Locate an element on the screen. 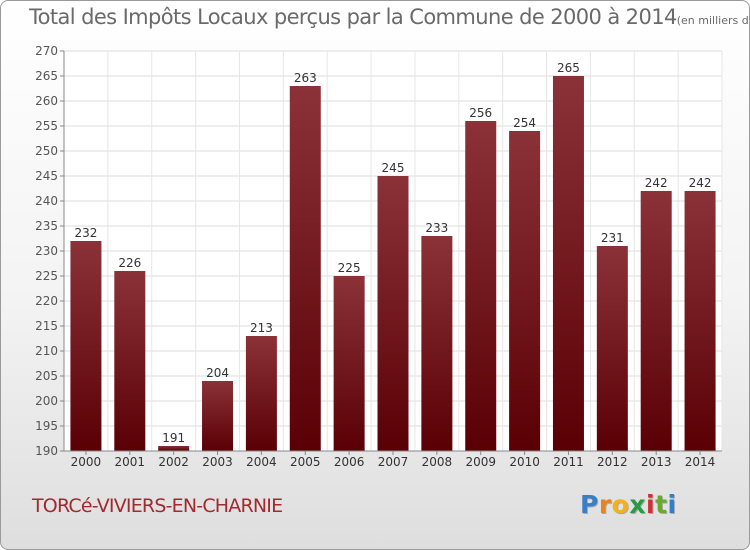 Image resolution: width=750 pixels, height=550 pixels. bar-2005 is located at coordinates (305, 268).